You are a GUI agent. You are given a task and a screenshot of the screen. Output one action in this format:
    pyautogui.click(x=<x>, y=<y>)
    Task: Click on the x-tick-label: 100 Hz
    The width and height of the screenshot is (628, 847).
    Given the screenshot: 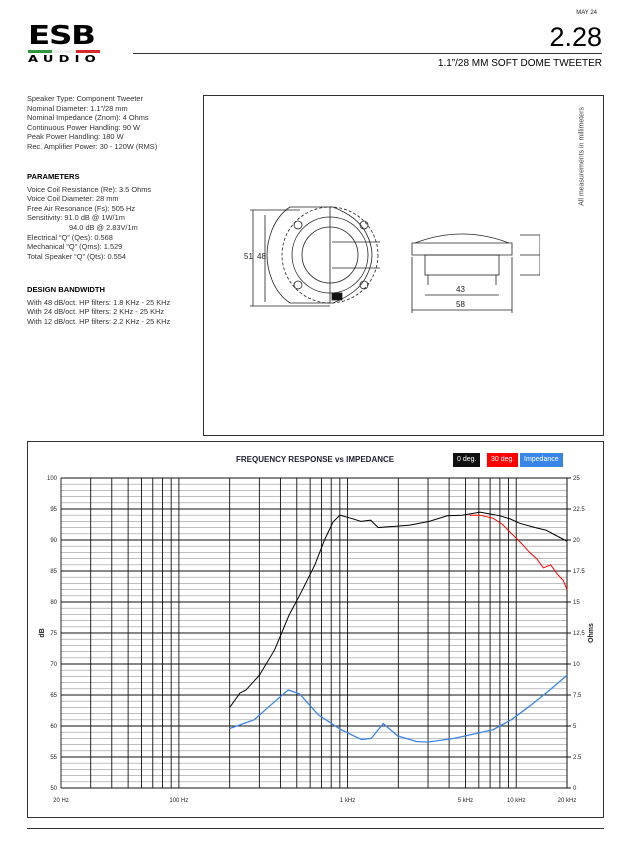 What is the action you would take?
    pyautogui.click(x=178, y=801)
    